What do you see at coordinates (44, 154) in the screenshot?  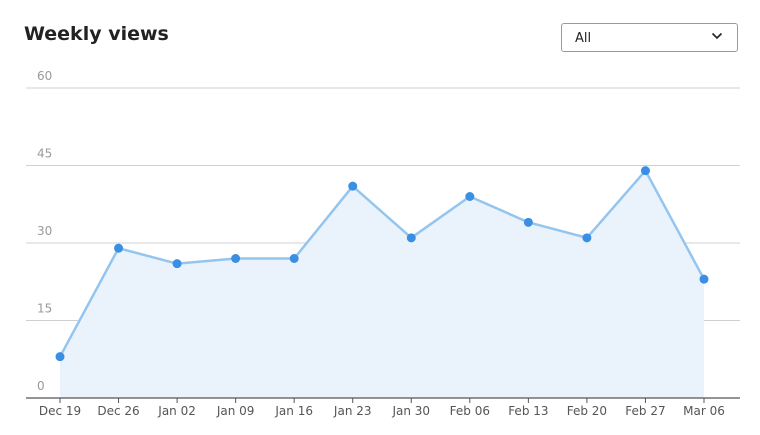 I see `y-tick-label: 45` at bounding box center [44, 154].